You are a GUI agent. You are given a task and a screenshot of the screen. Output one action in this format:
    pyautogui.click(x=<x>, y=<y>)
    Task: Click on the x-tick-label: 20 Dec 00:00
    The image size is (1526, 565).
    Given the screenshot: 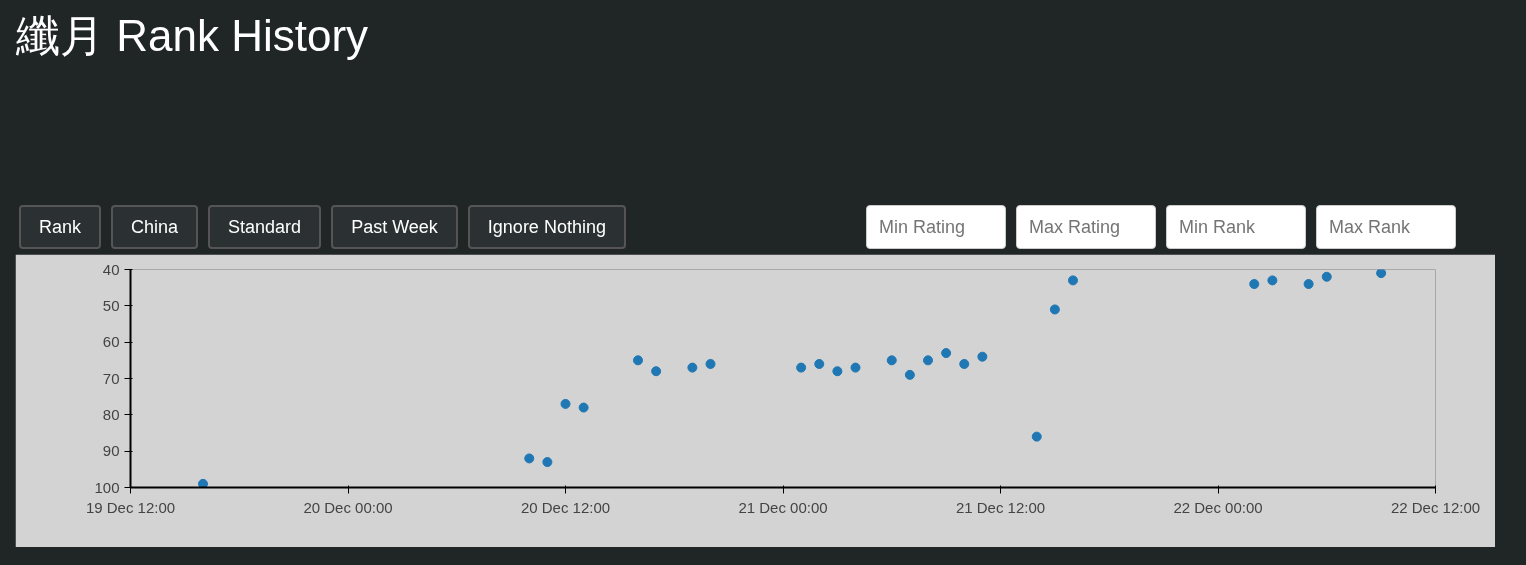 What is the action you would take?
    pyautogui.click(x=348, y=507)
    